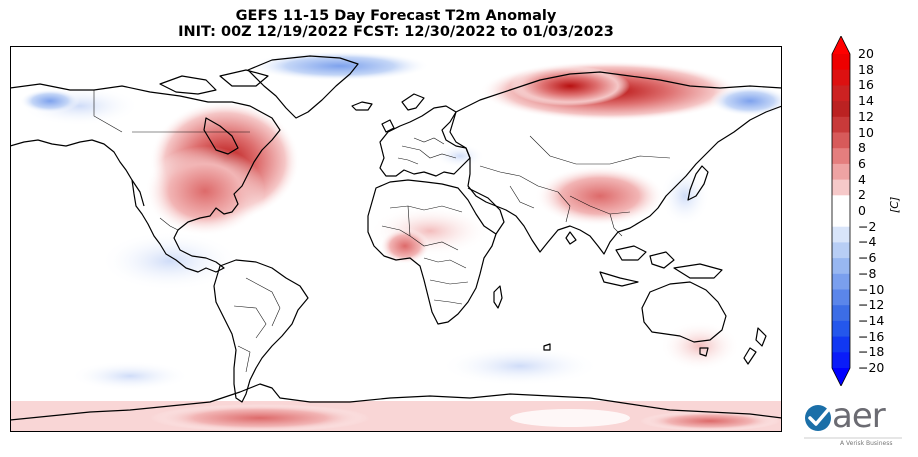 The height and width of the screenshot is (457, 918). I want to click on colorbar-tick-label: 8, so click(862, 148).